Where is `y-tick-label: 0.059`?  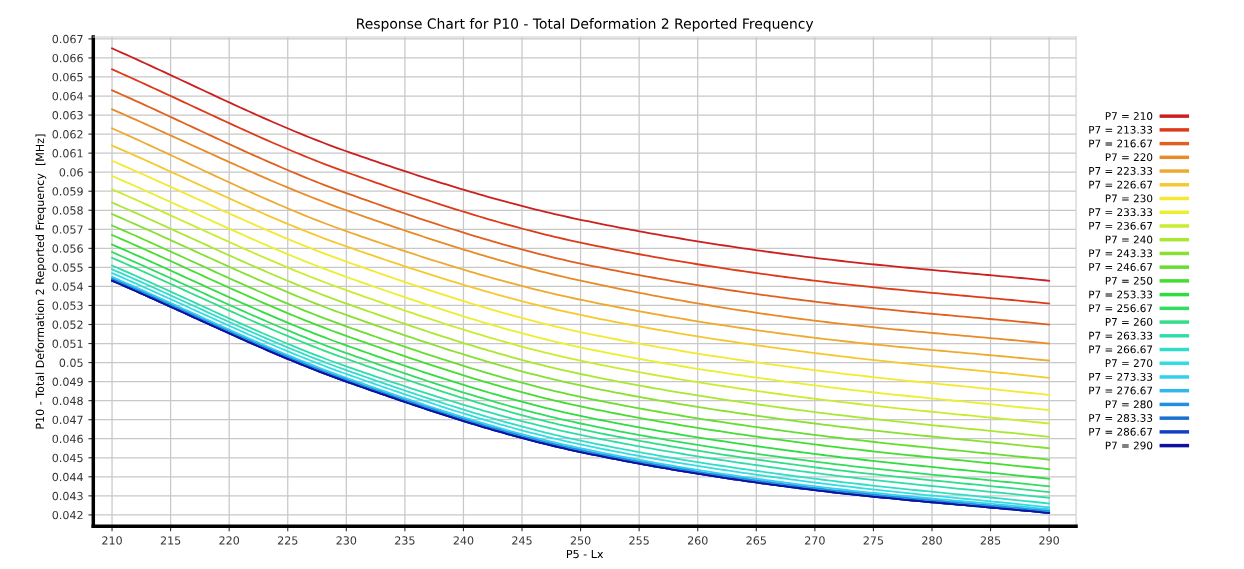
y-tick-label: 0.059 is located at coordinates (67, 191).